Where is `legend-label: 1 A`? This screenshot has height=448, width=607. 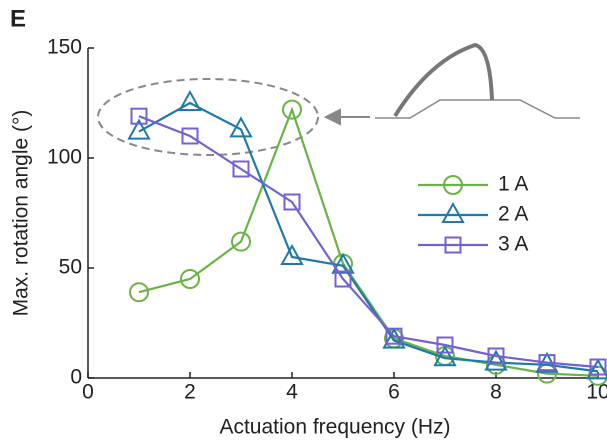
legend-label: 1 A is located at coordinates (513, 184).